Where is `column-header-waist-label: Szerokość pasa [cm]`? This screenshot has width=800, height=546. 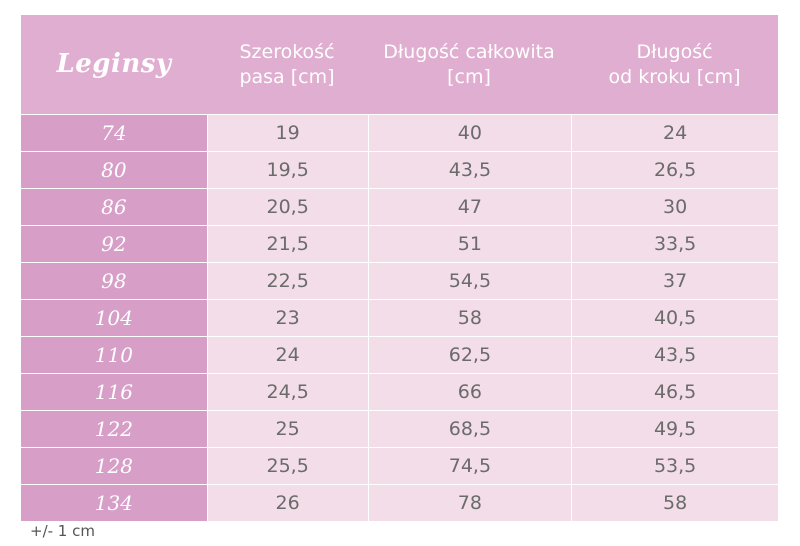 column-header-waist-label: Szerokość pasa [cm] is located at coordinates (287, 64).